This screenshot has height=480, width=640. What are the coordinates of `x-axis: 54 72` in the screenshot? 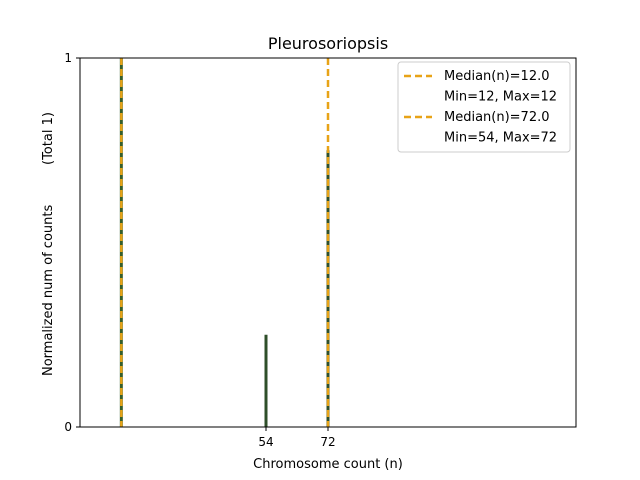 It's located at (297, 438).